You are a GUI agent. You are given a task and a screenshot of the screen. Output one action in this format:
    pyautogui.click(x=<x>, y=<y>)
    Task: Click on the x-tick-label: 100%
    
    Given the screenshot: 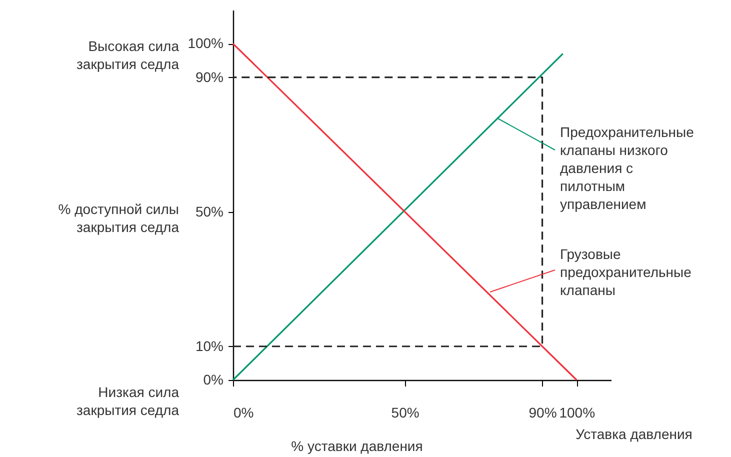 What is the action you would take?
    pyautogui.click(x=577, y=412)
    